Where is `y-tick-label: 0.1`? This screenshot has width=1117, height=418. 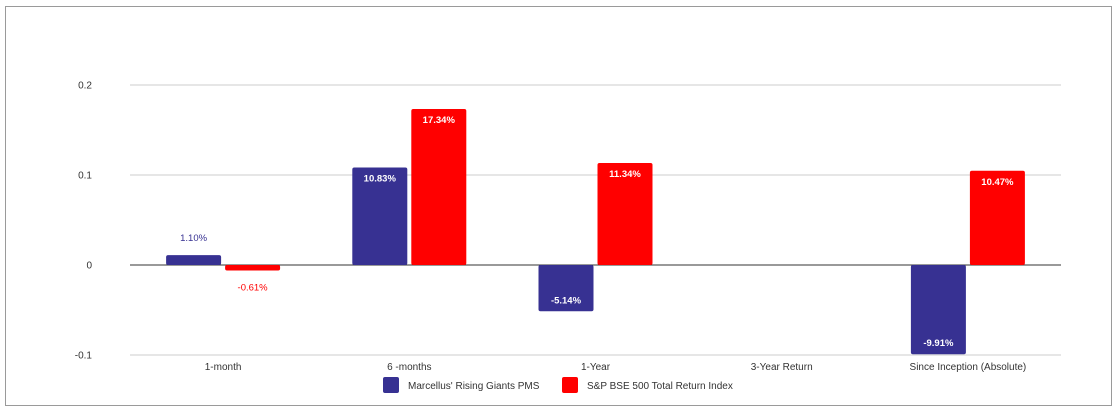 y-tick-label: 0.1 is located at coordinates (85, 176).